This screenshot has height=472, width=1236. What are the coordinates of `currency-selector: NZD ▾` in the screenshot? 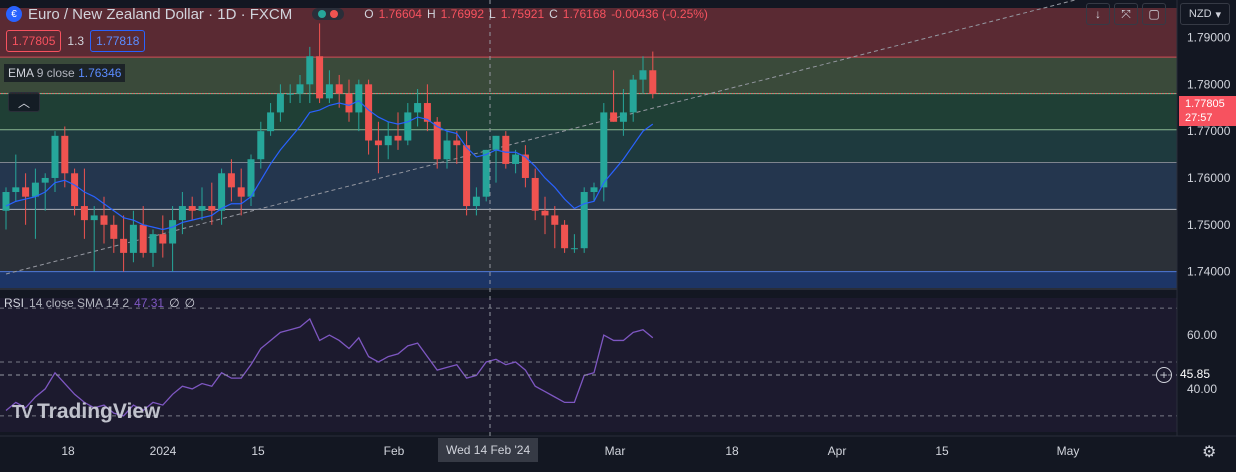 It's located at (1205, 14).